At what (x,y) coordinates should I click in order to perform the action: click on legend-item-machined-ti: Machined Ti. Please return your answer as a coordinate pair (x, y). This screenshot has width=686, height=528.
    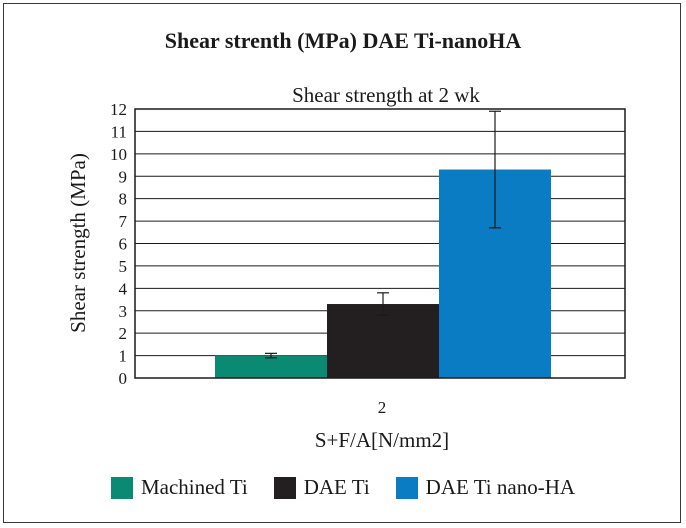
    Looking at the image, I should click on (179, 487).